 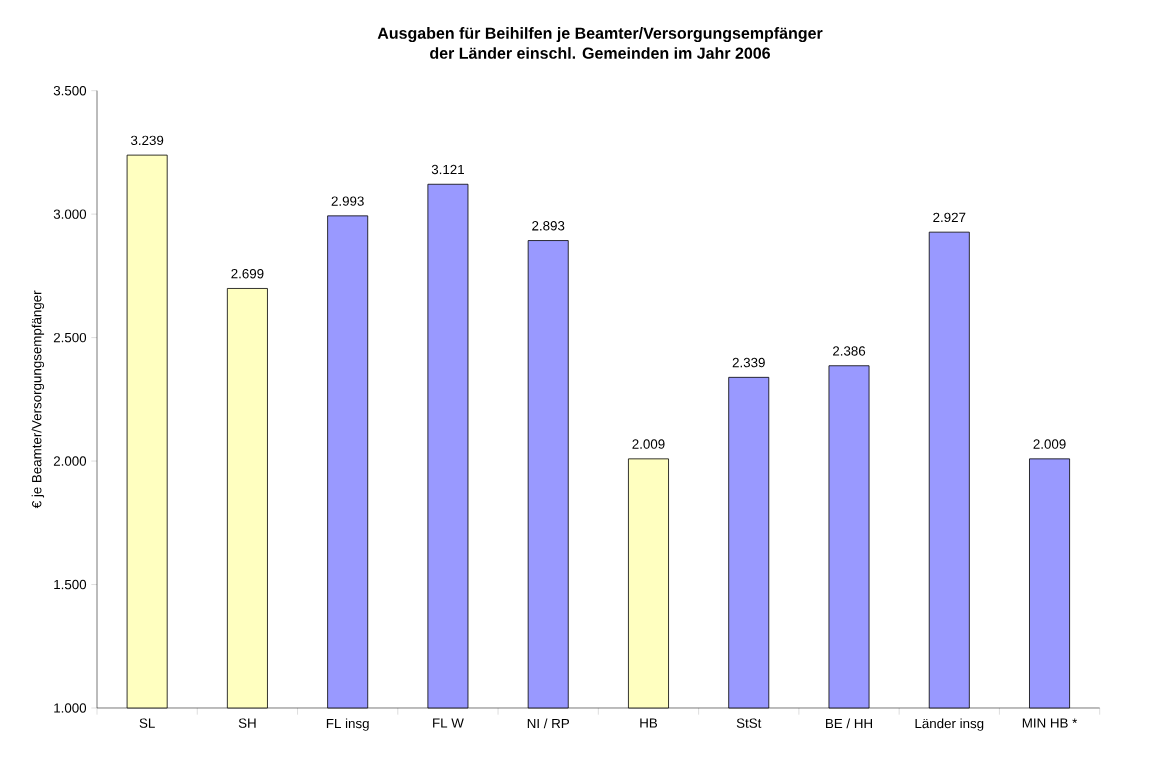 What do you see at coordinates (38, 399) in the screenshot?
I see `y-axis-title: € je Beamter/Versorgungsempfänger` at bounding box center [38, 399].